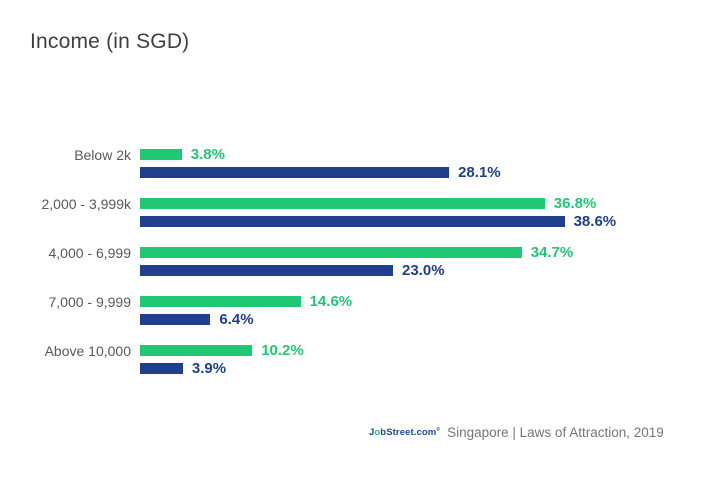 Image resolution: width=710 pixels, height=480 pixels. I want to click on bar-line-green: 4,000 - 6,999 34.7%, so click(308, 252).